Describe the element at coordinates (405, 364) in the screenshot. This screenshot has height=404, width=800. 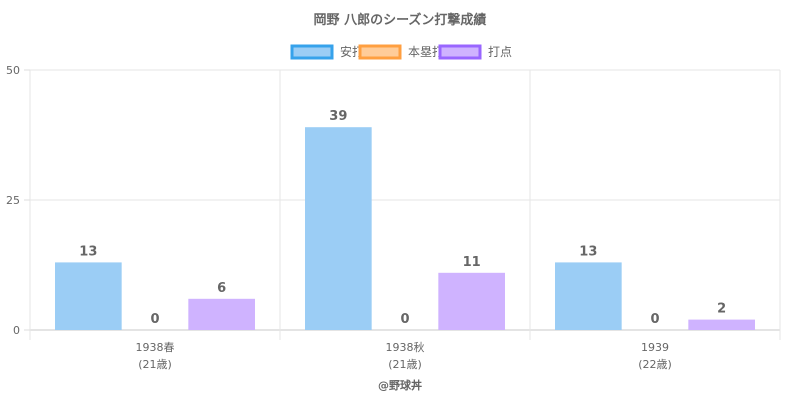
I see `x-tick-sublabel-2: (21歳)` at that location.